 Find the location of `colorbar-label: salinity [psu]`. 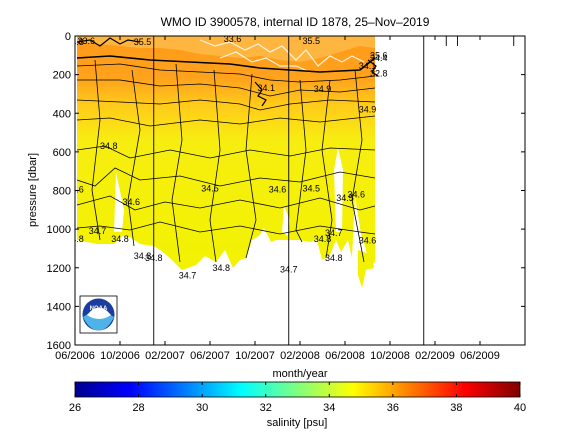

colorbar-label: salinity [psu] is located at coordinates (297, 423).